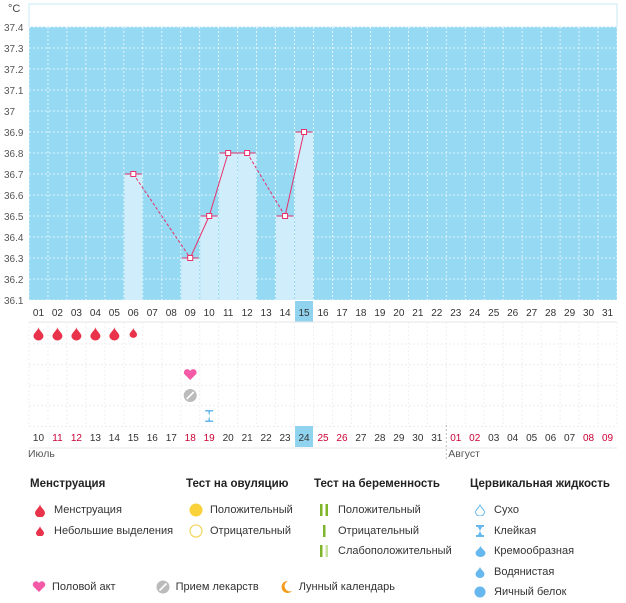 The height and width of the screenshot is (603, 626). I want to click on watery-icon, so click(480, 572).